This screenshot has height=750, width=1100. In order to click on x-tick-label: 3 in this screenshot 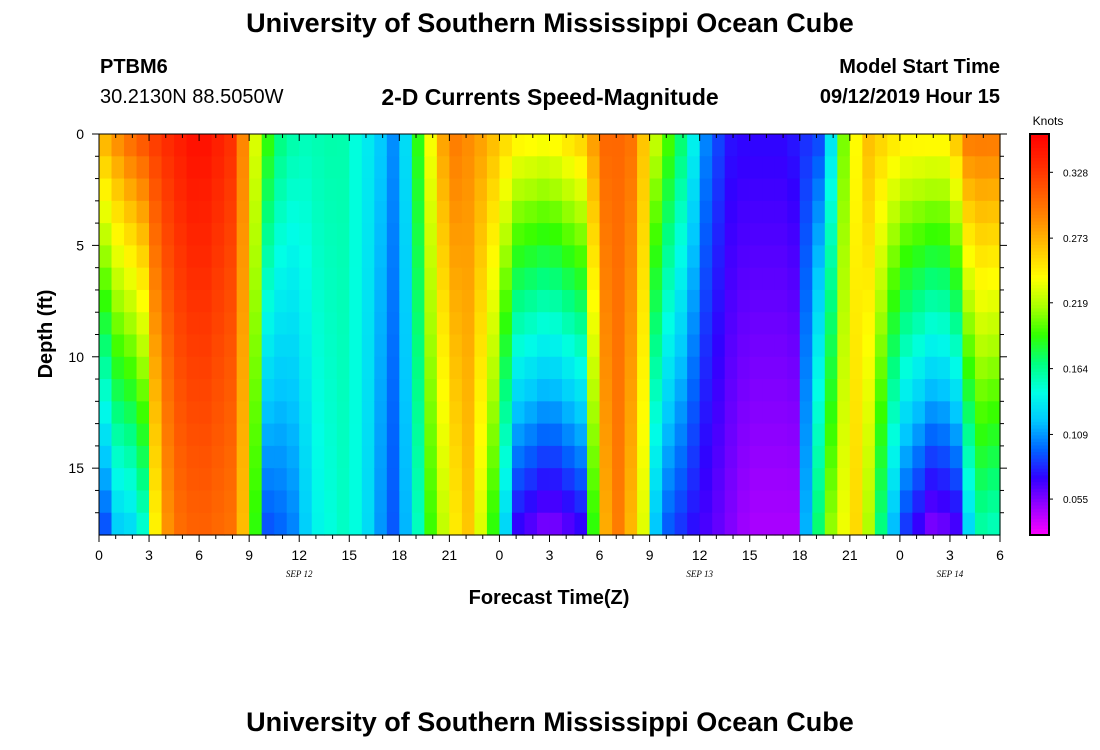, I will do `click(950, 555)`.